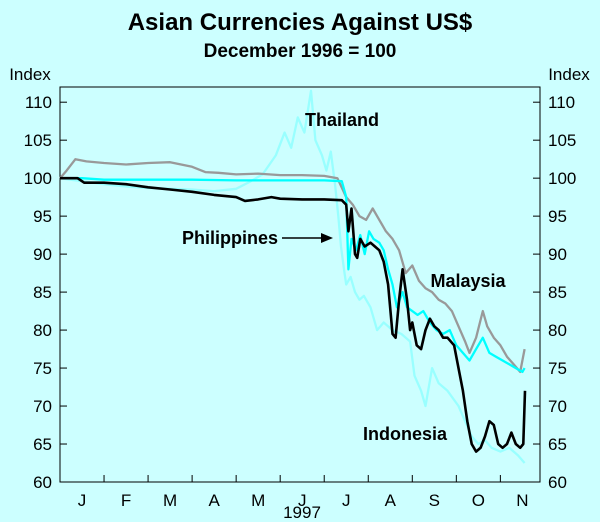  I want to click on y-tick-label-left: 90, so click(42, 254).